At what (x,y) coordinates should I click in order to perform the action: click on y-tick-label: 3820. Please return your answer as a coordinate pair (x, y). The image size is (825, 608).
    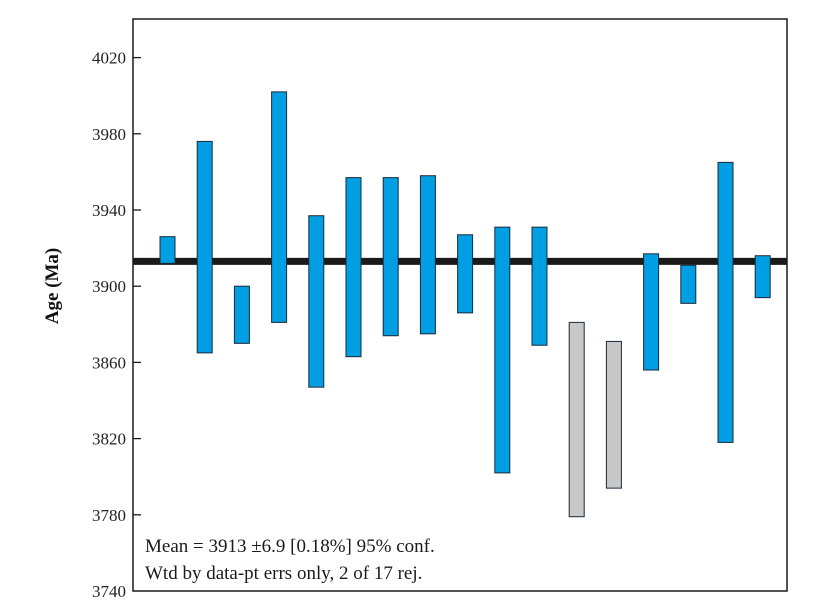
    Looking at the image, I should click on (109, 439).